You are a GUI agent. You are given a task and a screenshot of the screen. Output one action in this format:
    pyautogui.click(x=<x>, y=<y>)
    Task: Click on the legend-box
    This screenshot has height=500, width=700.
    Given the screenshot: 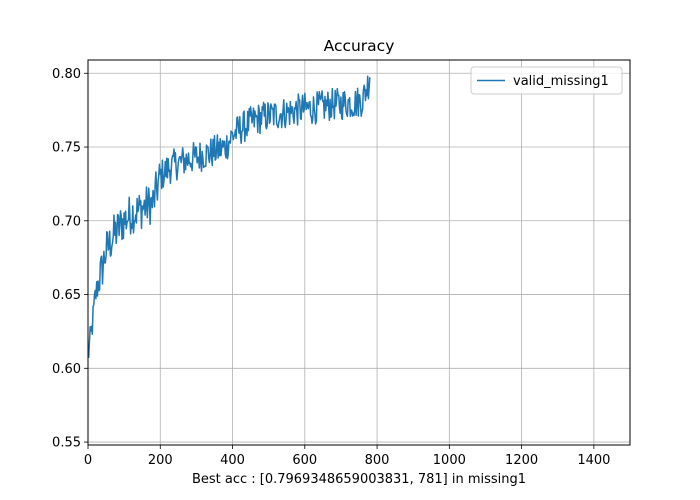 What is the action you would take?
    pyautogui.click(x=546, y=80)
    